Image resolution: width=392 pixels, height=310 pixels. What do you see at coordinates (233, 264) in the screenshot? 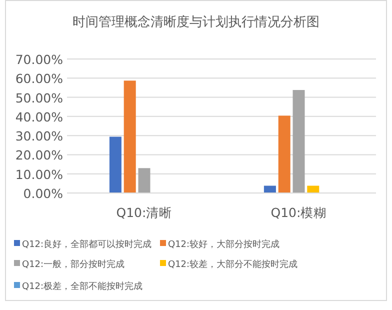
I see `legend-label: Q12:较差，大部分不能按时完成` at bounding box center [233, 264].